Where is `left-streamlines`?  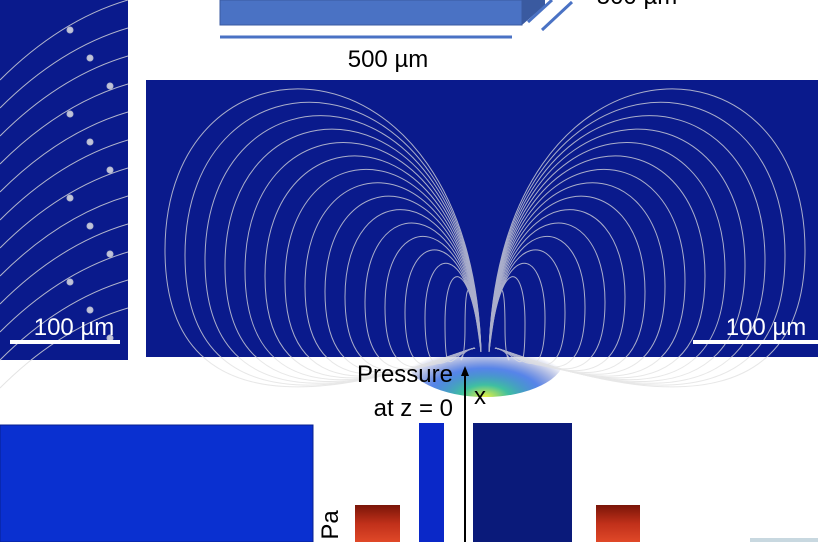 left-streamlines is located at coordinates (64, 194).